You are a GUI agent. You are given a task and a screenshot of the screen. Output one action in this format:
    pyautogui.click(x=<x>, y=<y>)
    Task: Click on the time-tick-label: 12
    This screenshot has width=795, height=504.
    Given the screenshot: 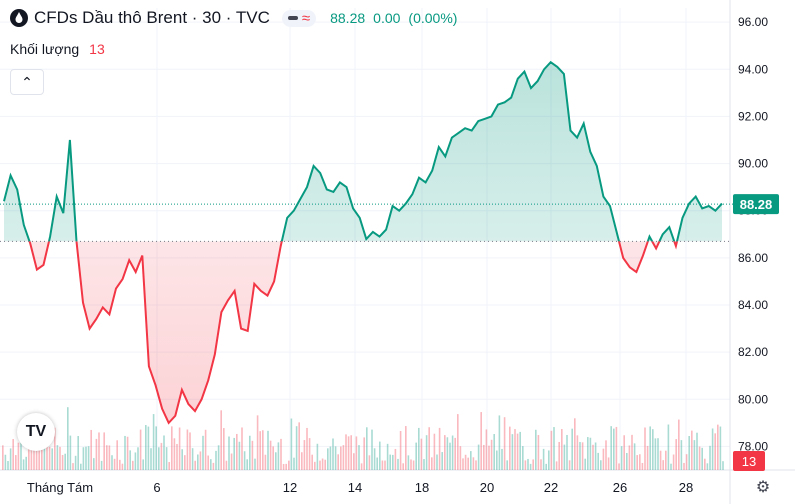 What is the action you would take?
    pyautogui.click(x=290, y=487)
    